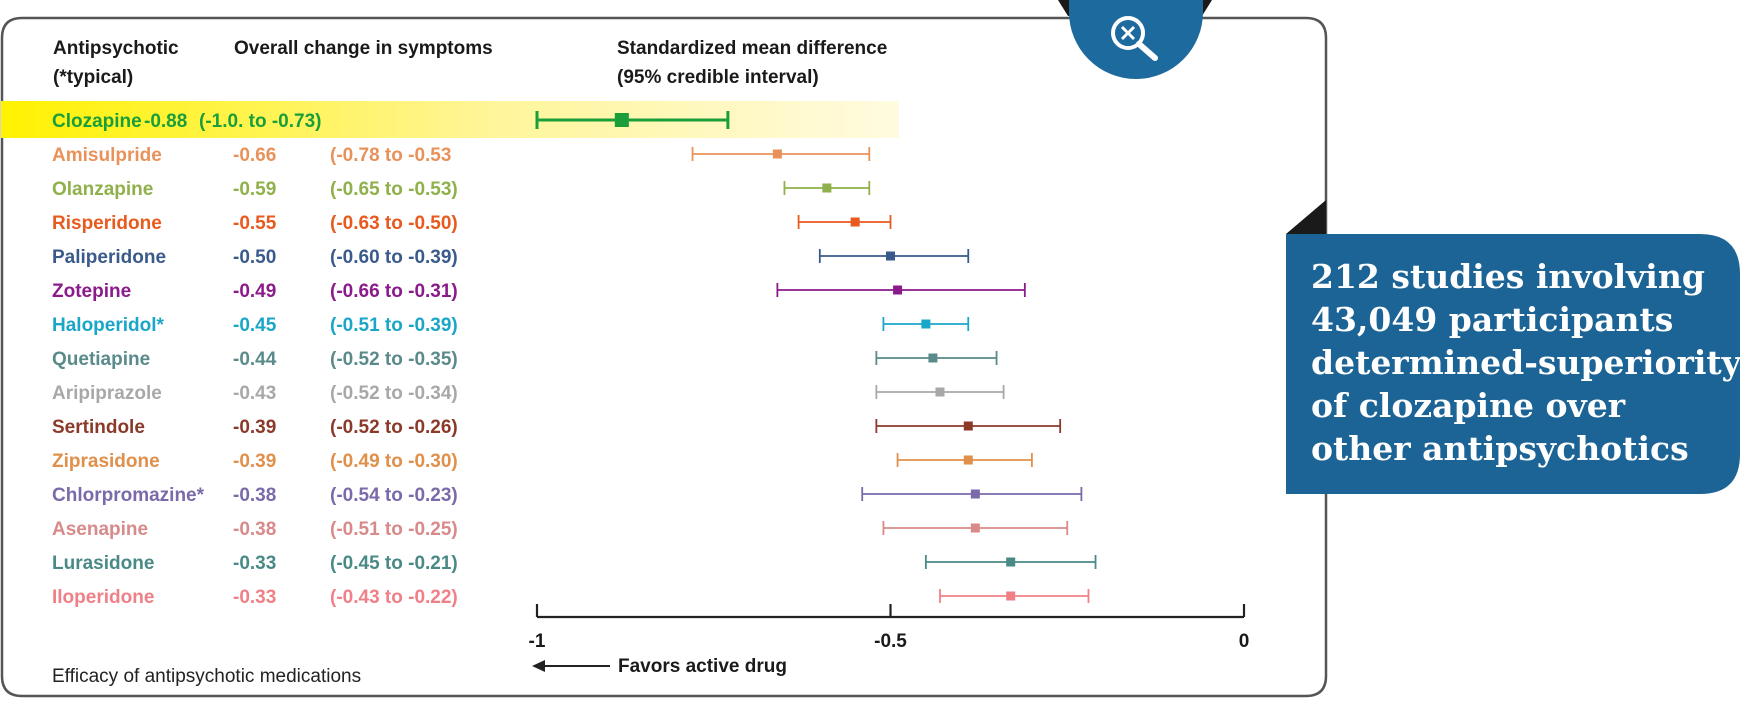  Describe the element at coordinates (394, 223) in the screenshot. I see `row-credible-interval: (-0.63 to -0.50)` at that location.